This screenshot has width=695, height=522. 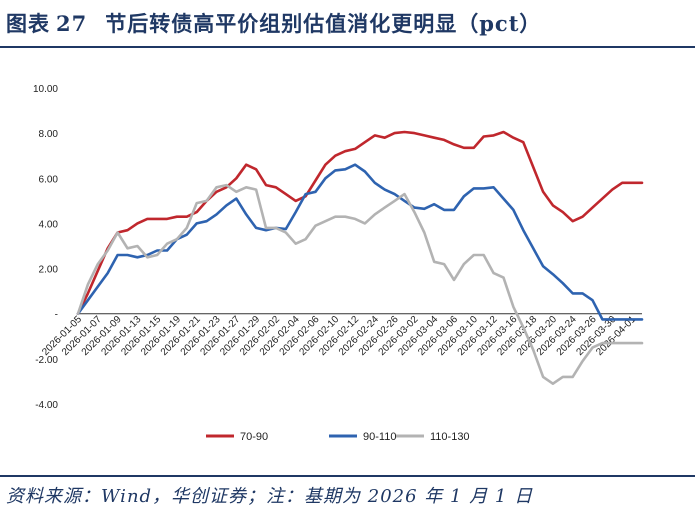 I want to click on y-tick-label: -2.00, so click(x=46, y=360).